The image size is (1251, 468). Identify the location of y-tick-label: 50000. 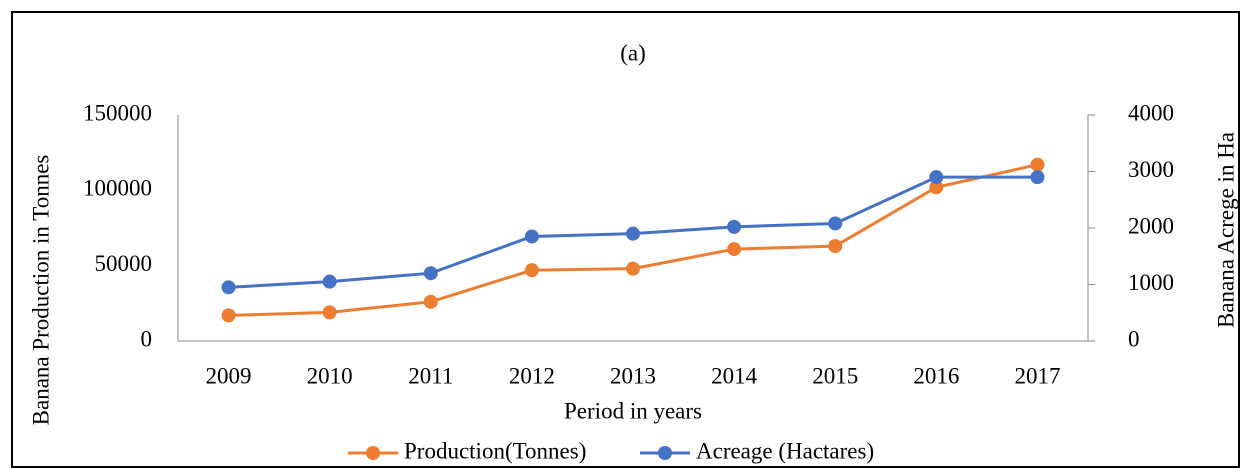
(124, 263).